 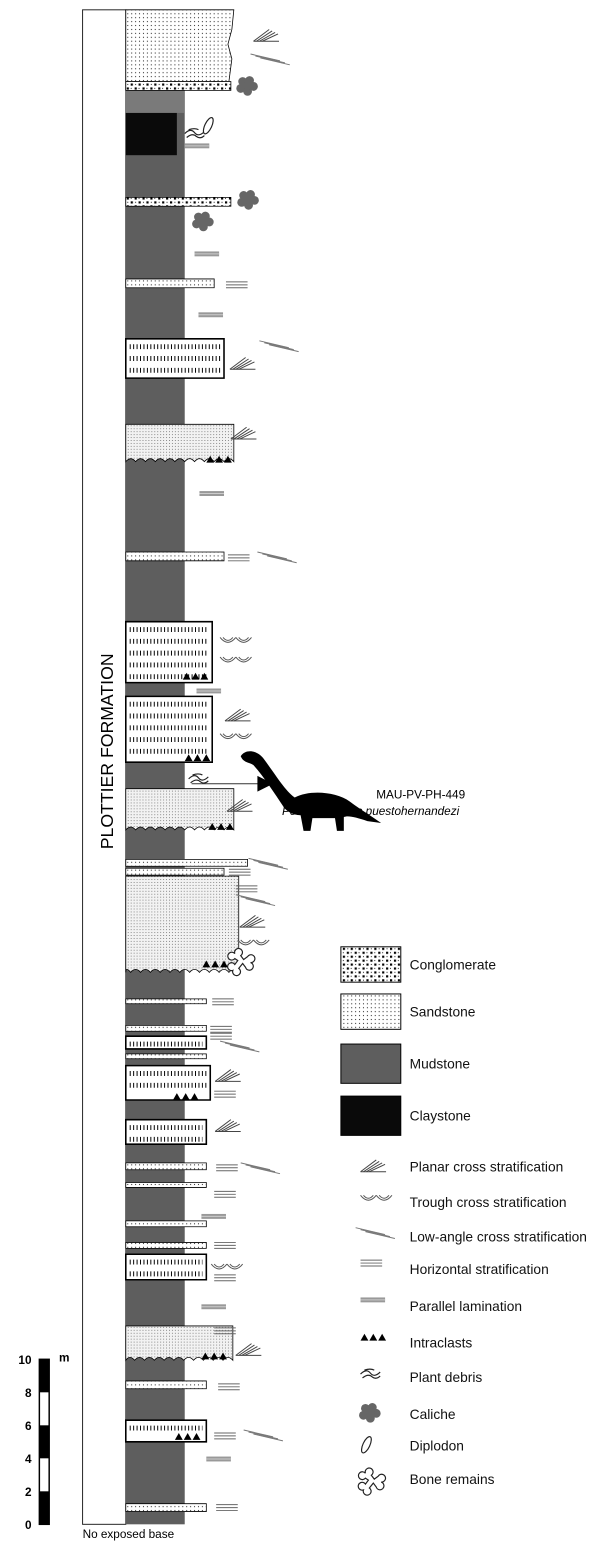 I want to click on cong-bed, so click(x=178, y=202).